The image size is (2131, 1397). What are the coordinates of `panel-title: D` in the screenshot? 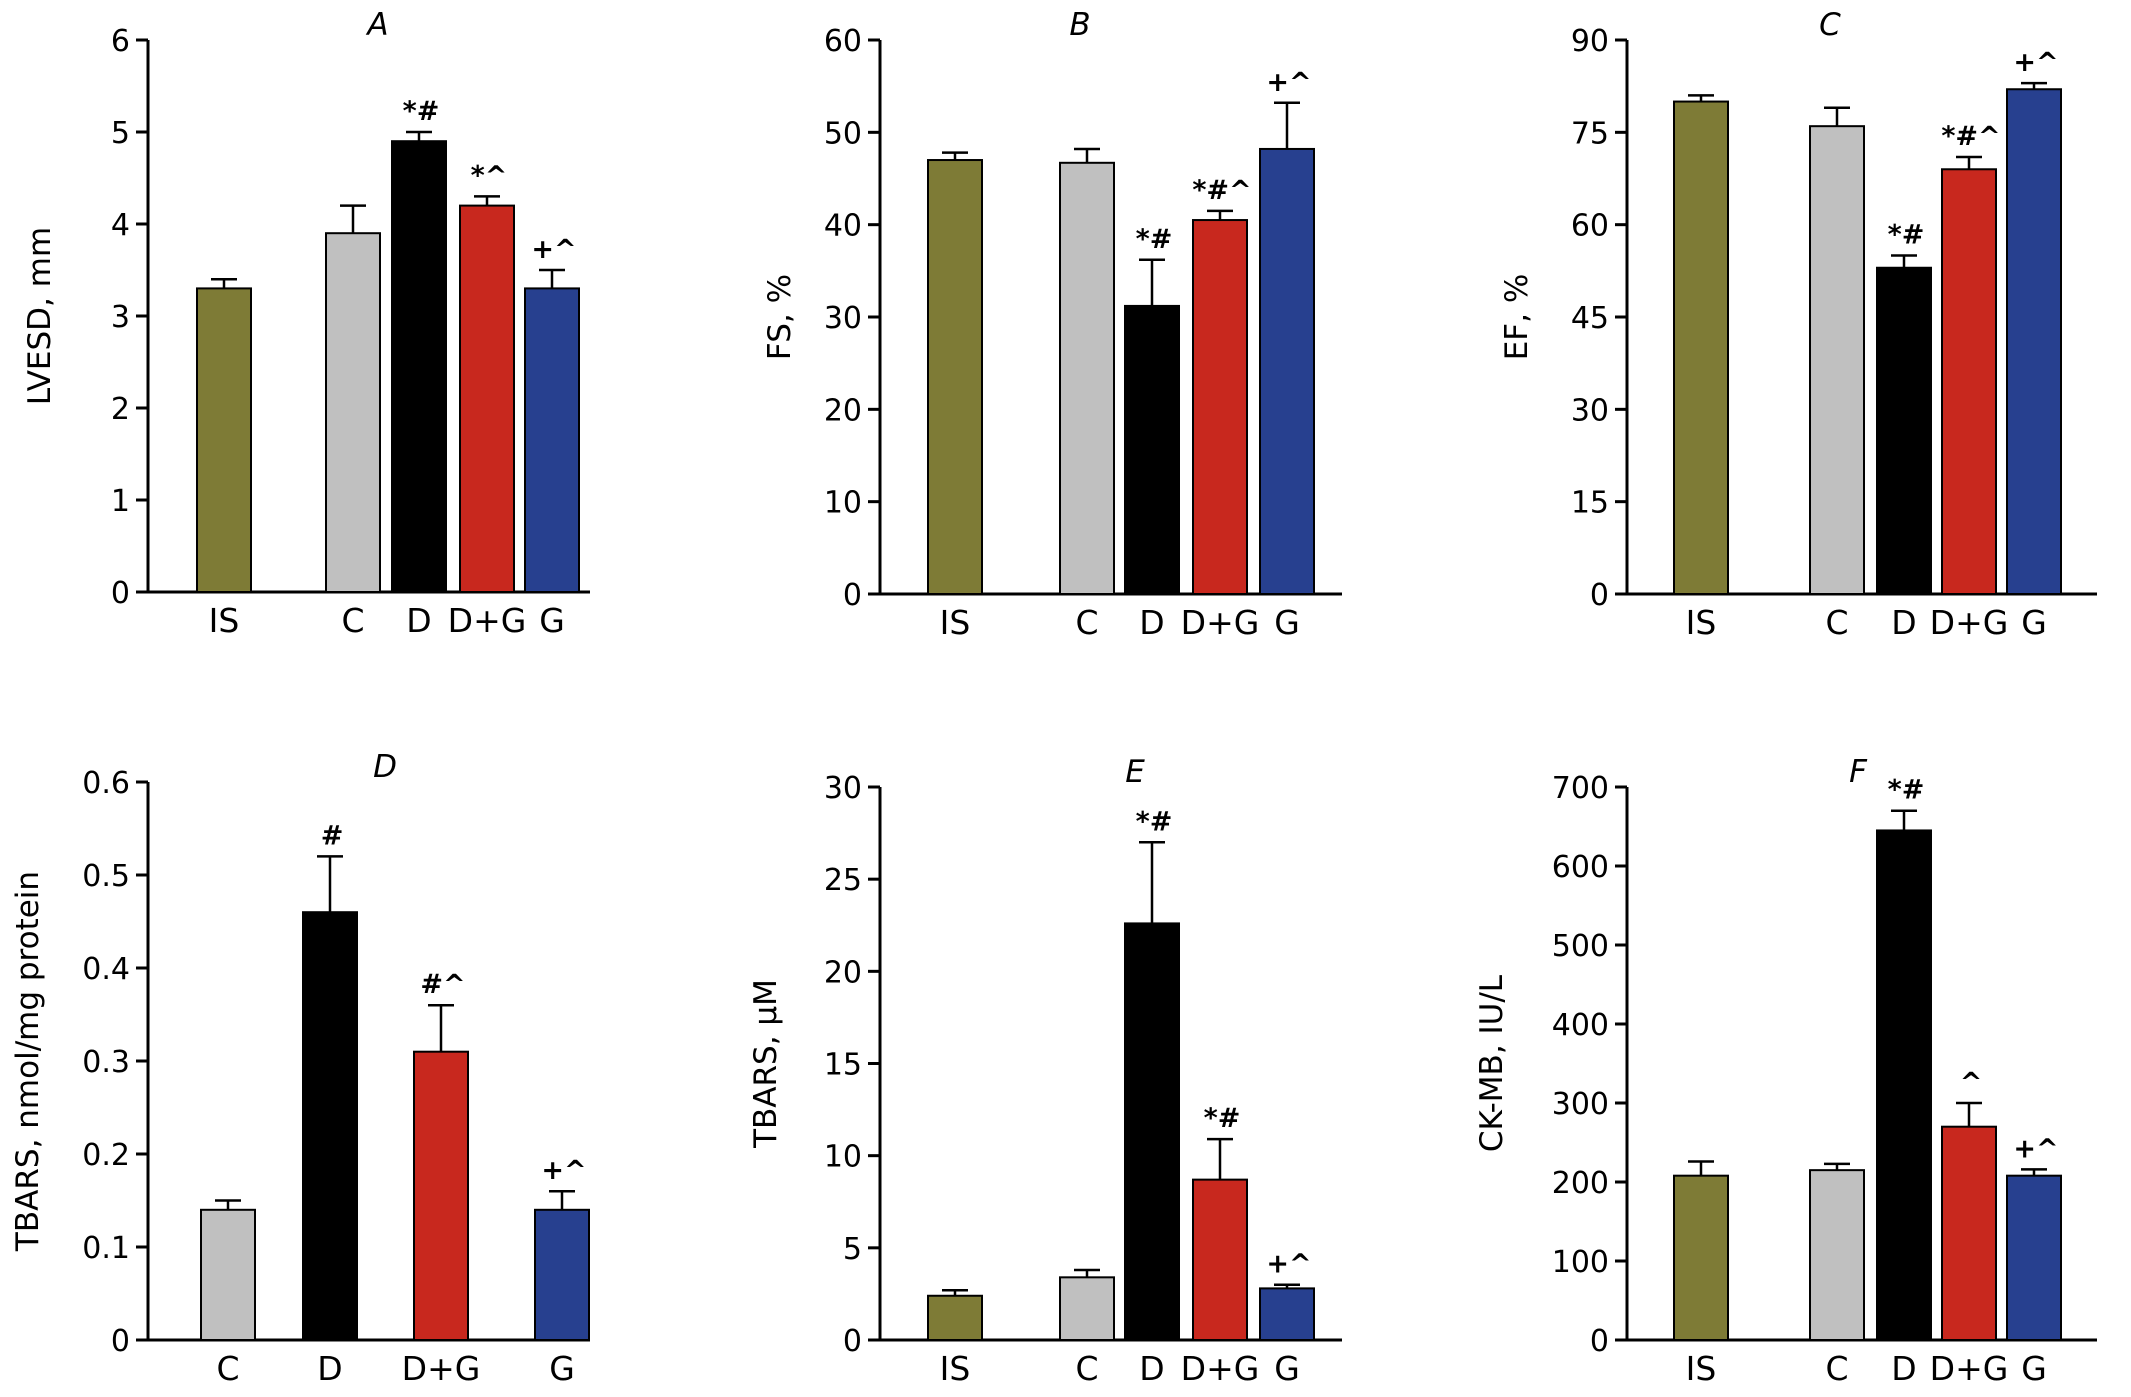 It's located at (385, 767).